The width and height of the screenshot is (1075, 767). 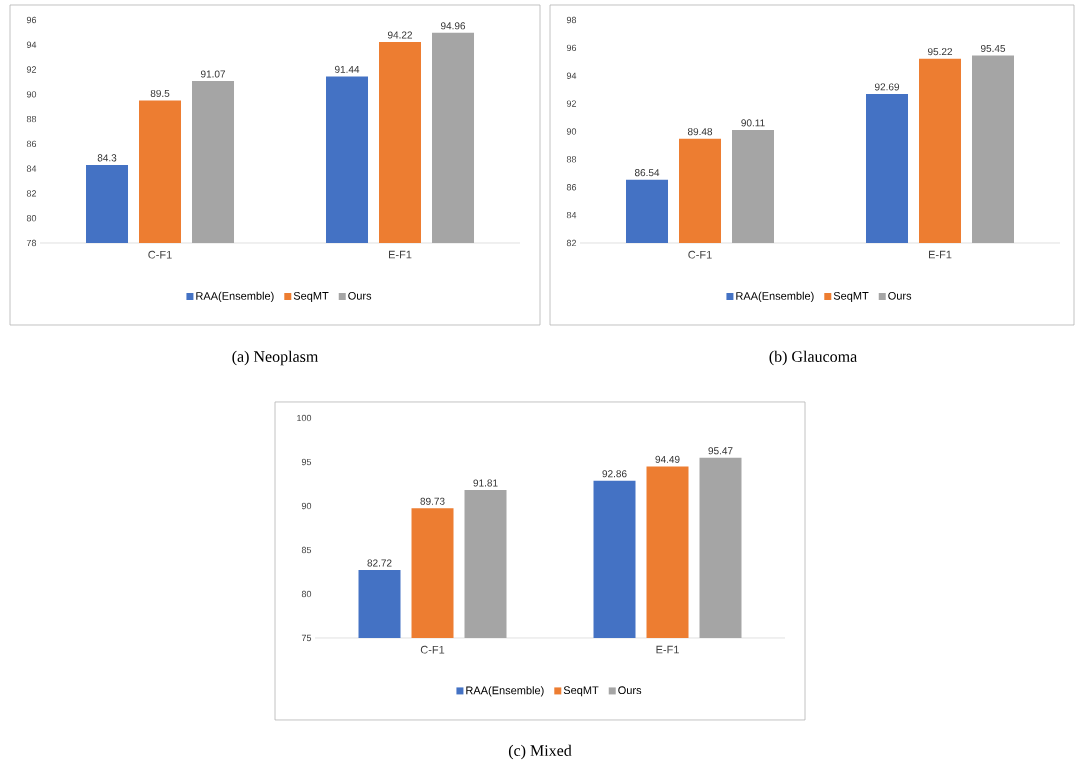 What do you see at coordinates (647, 173) in the screenshot?
I see `data-label: 86.54` at bounding box center [647, 173].